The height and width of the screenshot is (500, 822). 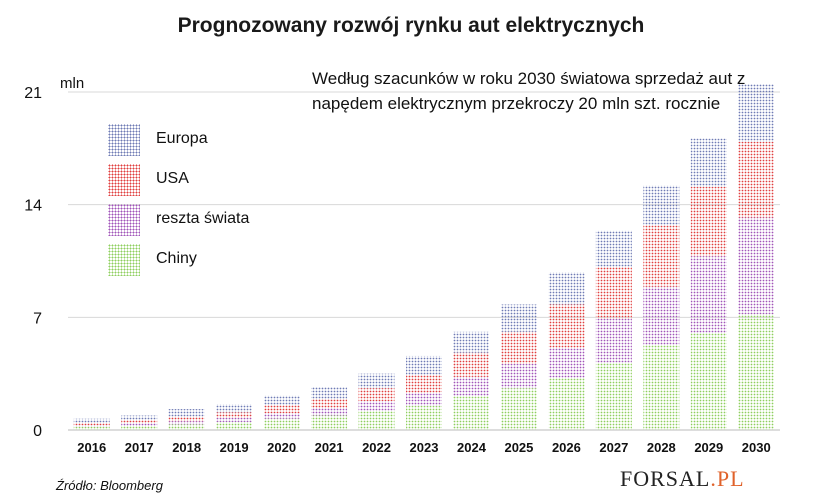 What do you see at coordinates (518, 376) in the screenshot?
I see `bar-2025-reszta-świata` at bounding box center [518, 376].